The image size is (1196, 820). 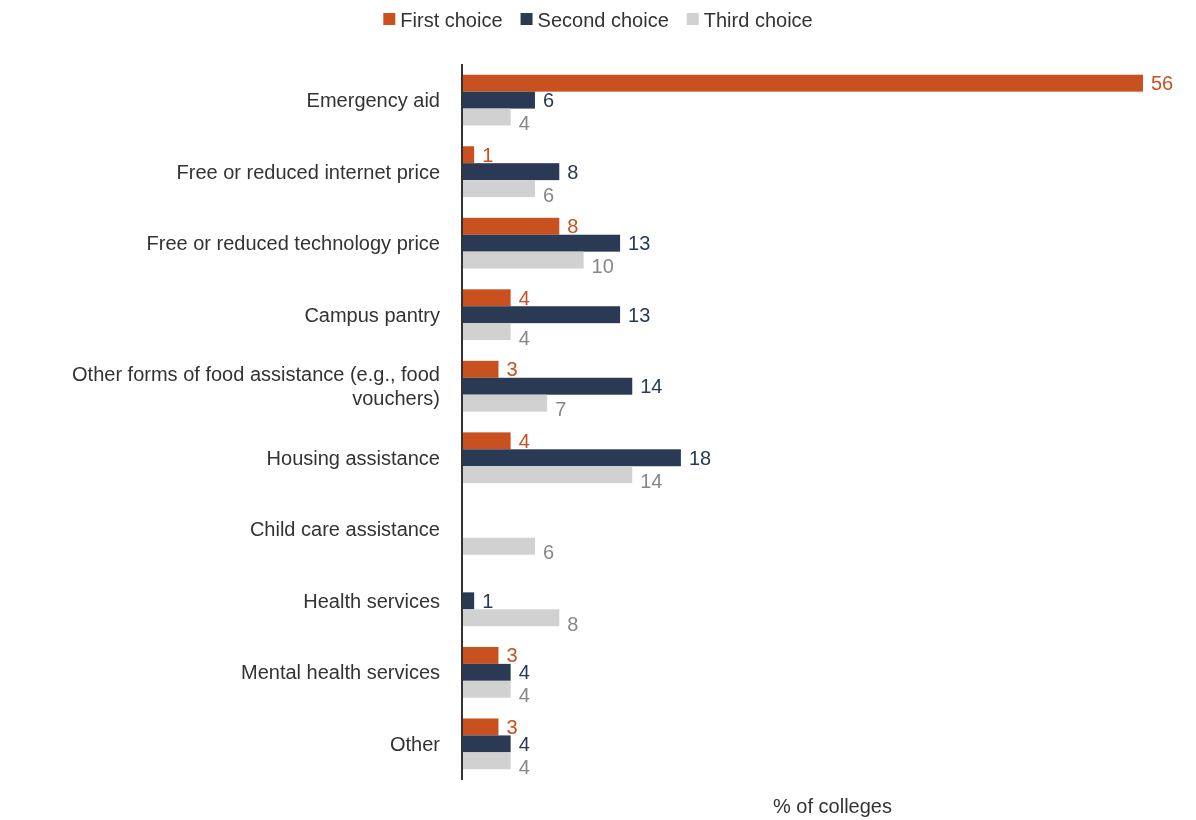 What do you see at coordinates (308, 171) in the screenshot?
I see `y-tick-label: Free or reduced internet price` at bounding box center [308, 171].